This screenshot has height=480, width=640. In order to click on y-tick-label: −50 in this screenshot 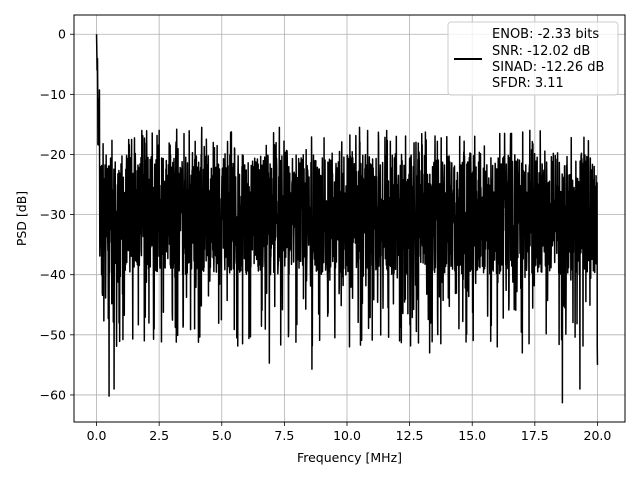, I will do `click(53, 334)`.